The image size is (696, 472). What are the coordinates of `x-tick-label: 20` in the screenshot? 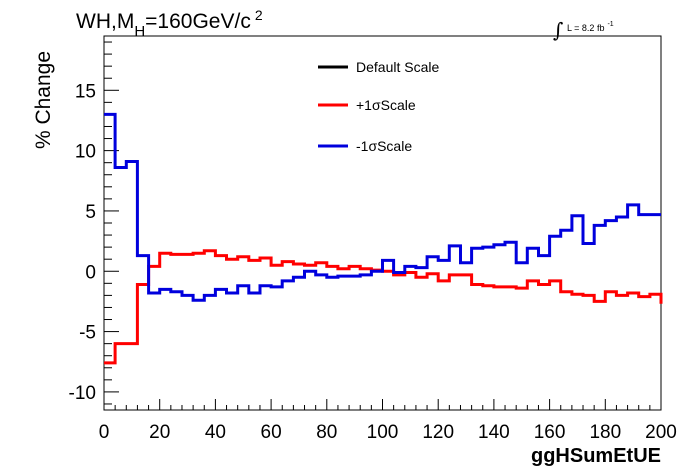 It's located at (159, 432).